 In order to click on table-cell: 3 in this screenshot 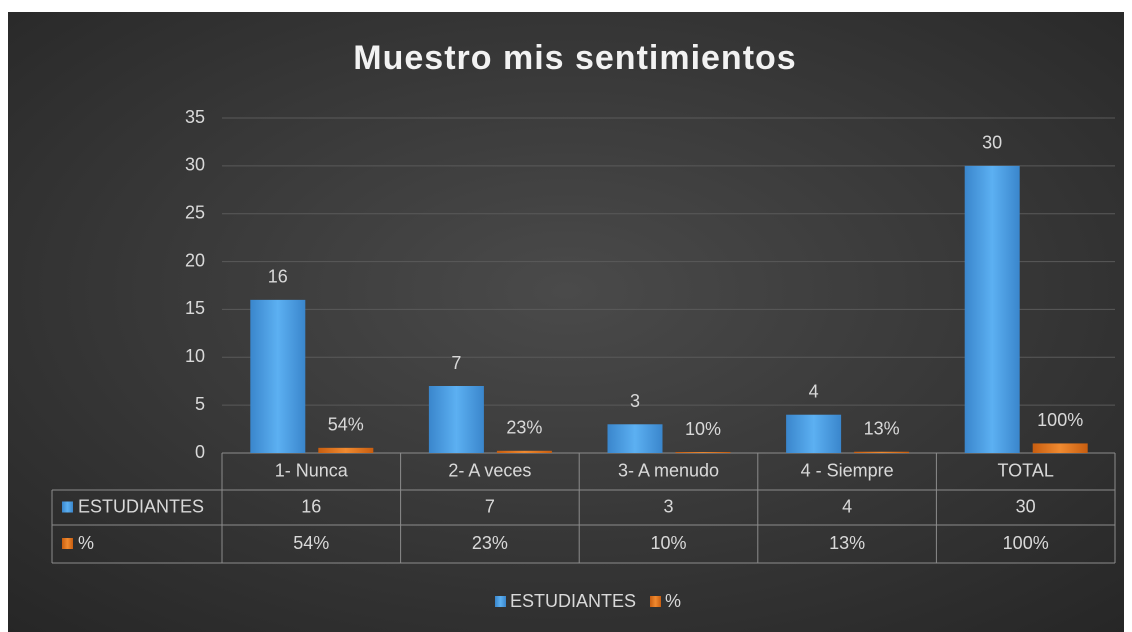, I will do `click(668, 506)`.